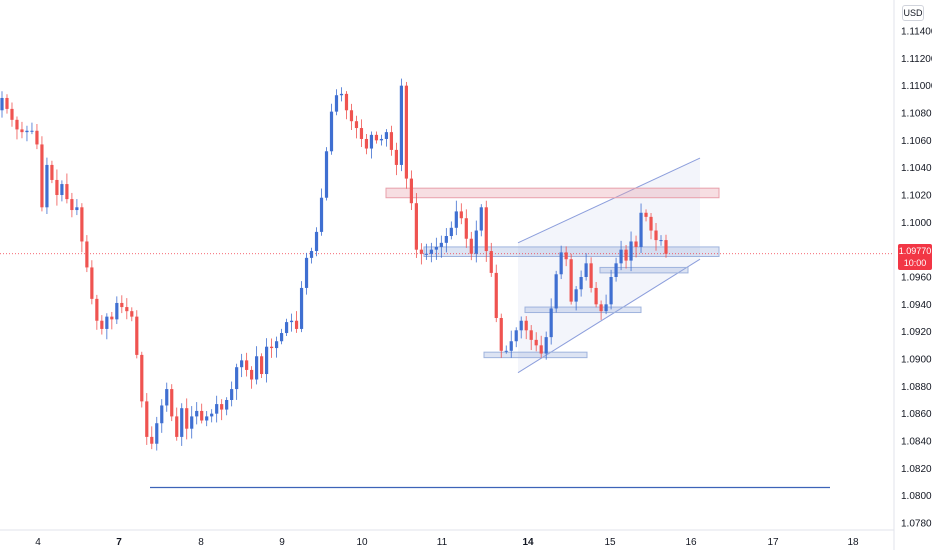  What do you see at coordinates (773, 542) in the screenshot?
I see `x-tick-label: 17` at bounding box center [773, 542].